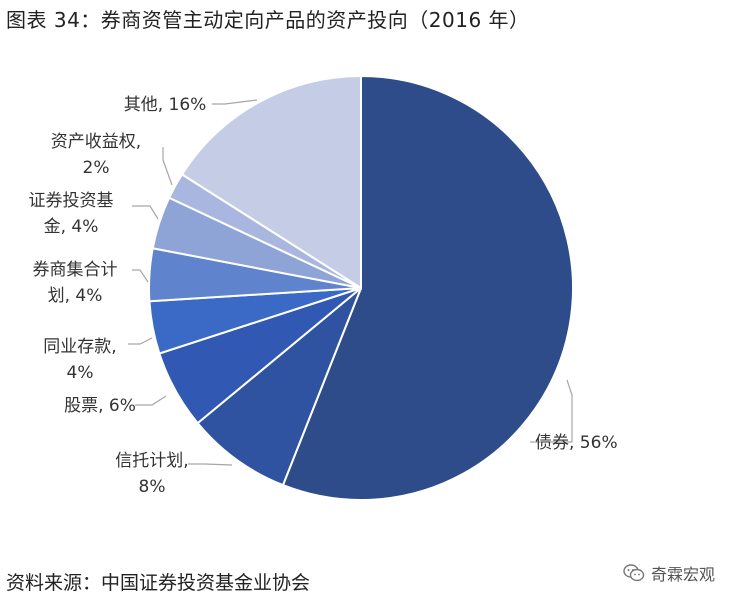 The height and width of the screenshot is (603, 737). I want to click on slice-label-2: 信托计划, 8%, so click(151, 474).